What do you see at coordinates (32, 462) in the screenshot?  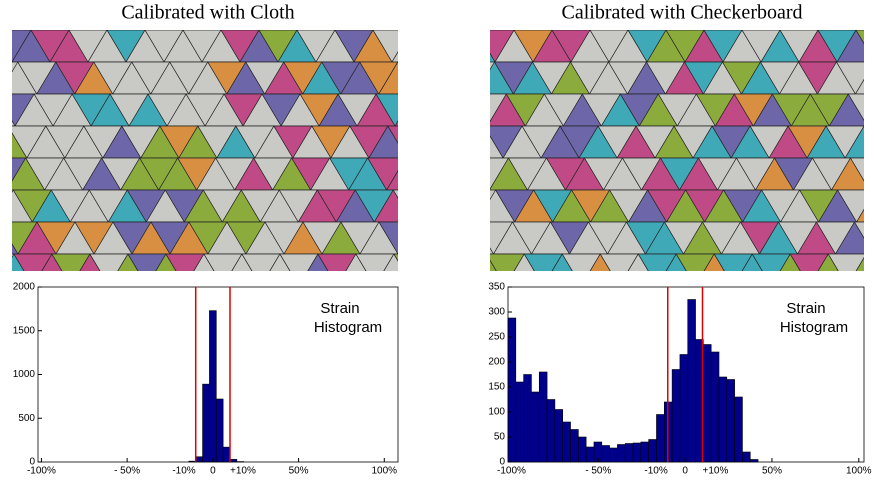 I see `y-tick-label: 0` at bounding box center [32, 462].